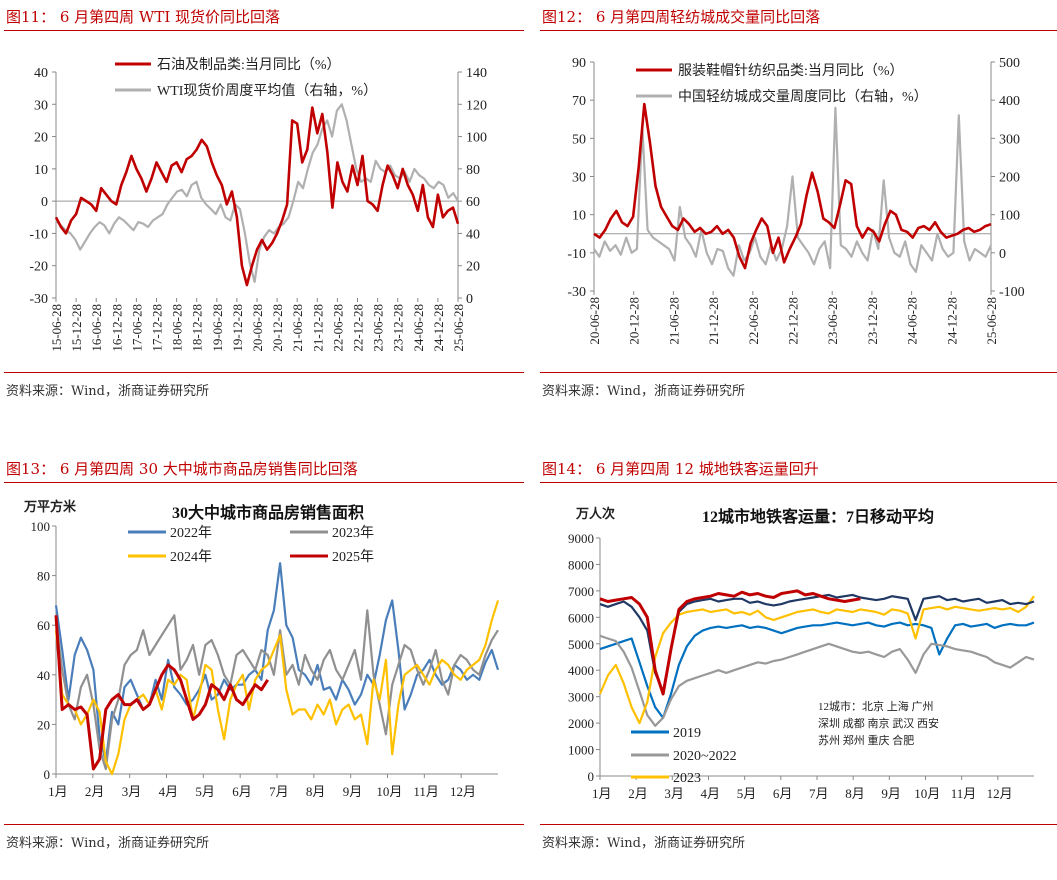 The width and height of the screenshot is (1057, 880). What do you see at coordinates (581, 750) in the screenshot?
I see `y-tick-label: 1000` at bounding box center [581, 750].